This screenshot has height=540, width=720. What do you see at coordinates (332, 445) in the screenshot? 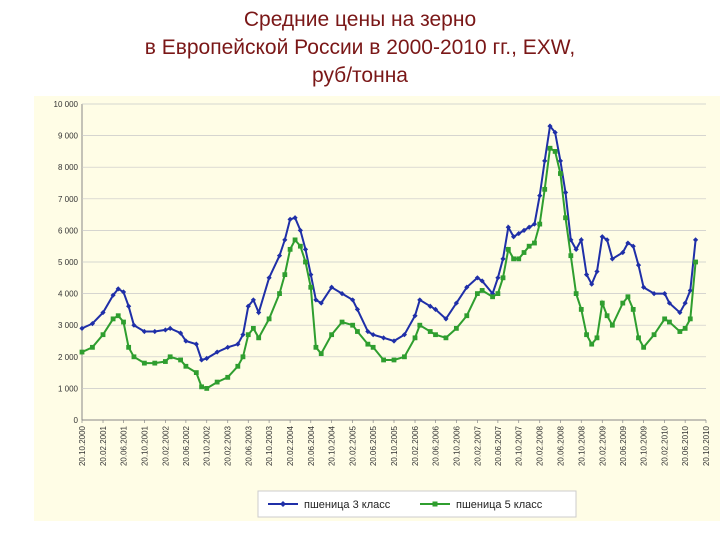
I see `x-tick-label: 20.10.2004` at bounding box center [332, 445].